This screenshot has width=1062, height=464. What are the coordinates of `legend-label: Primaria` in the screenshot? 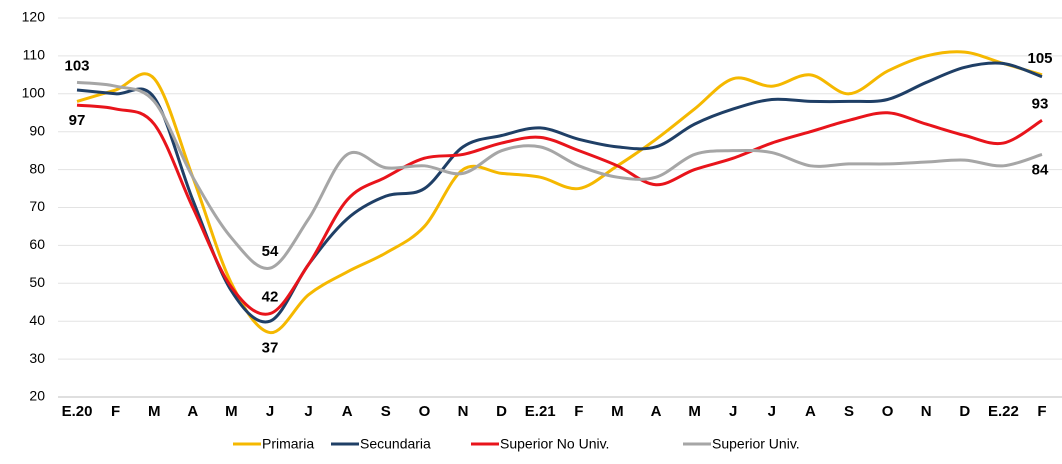 It's located at (288, 444).